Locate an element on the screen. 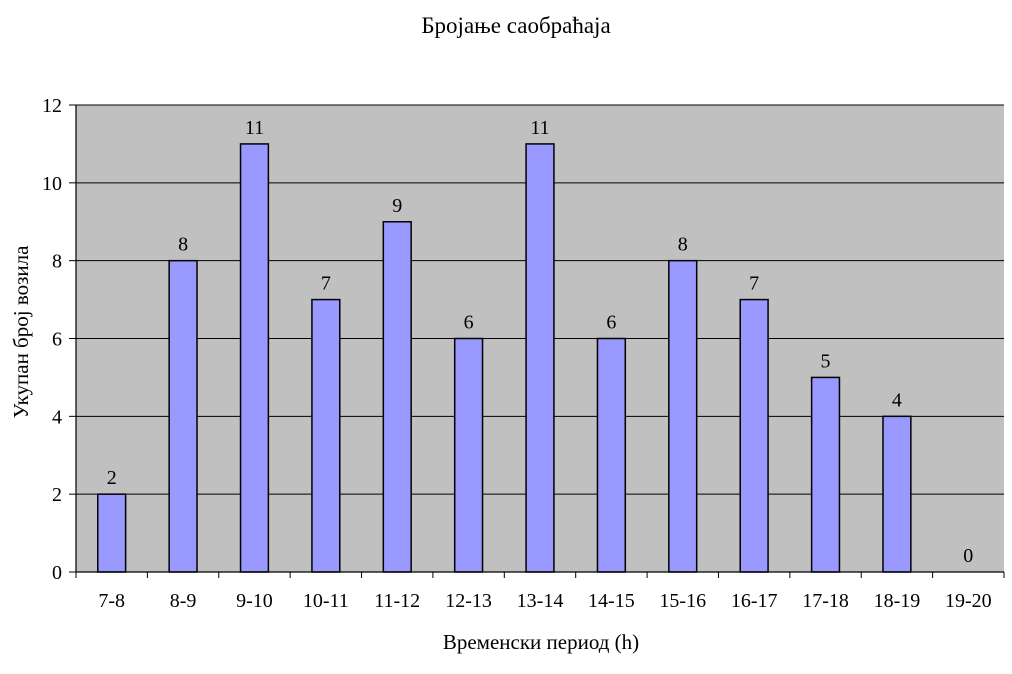  y-tick-label: 6 is located at coordinates (57, 340).